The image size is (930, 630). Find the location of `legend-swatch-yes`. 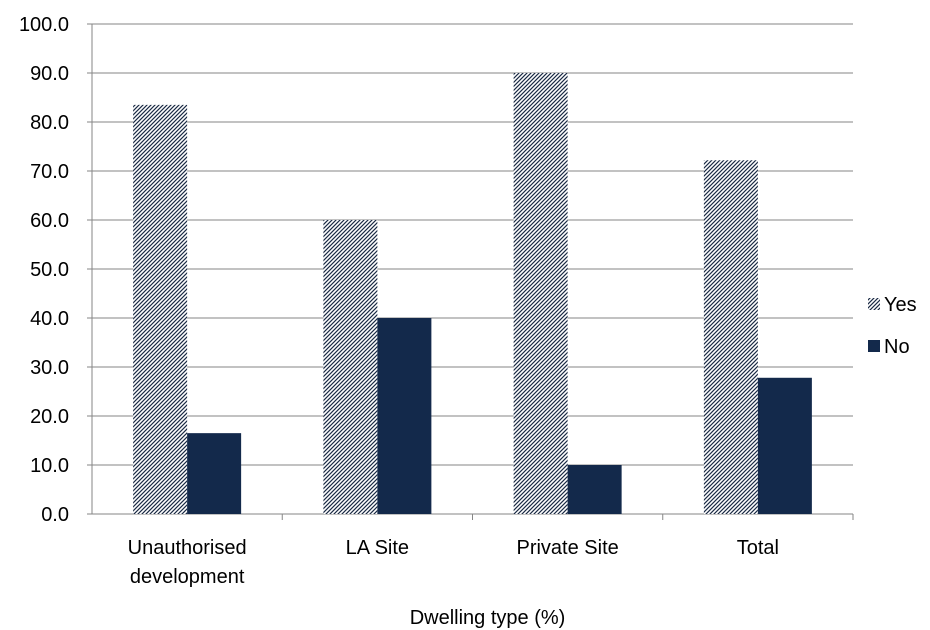

legend-swatch-yes is located at coordinates (874, 304).